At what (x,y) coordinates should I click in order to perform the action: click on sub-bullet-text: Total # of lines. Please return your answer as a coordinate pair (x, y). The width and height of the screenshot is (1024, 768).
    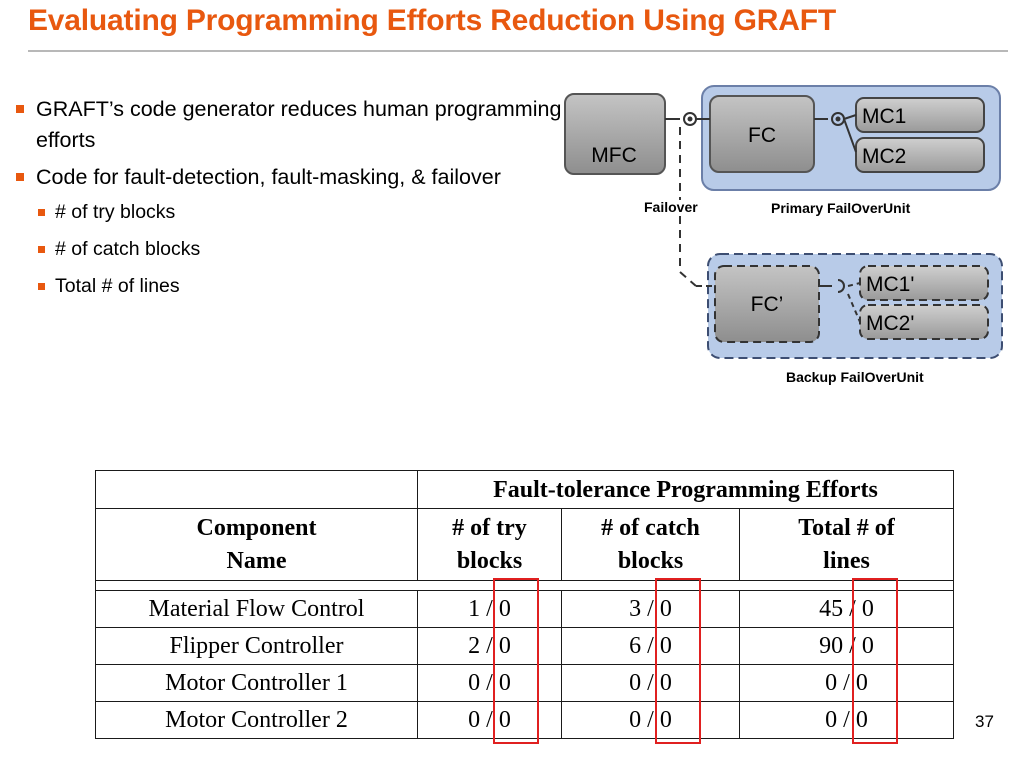
    Looking at the image, I should click on (117, 286).